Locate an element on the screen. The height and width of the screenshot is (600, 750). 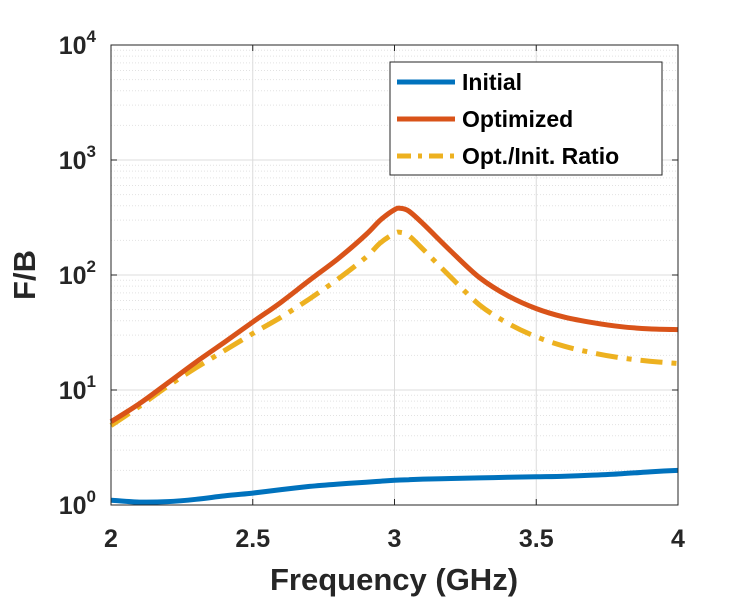
y-tick-label: 10³ is located at coordinates (77, 158).